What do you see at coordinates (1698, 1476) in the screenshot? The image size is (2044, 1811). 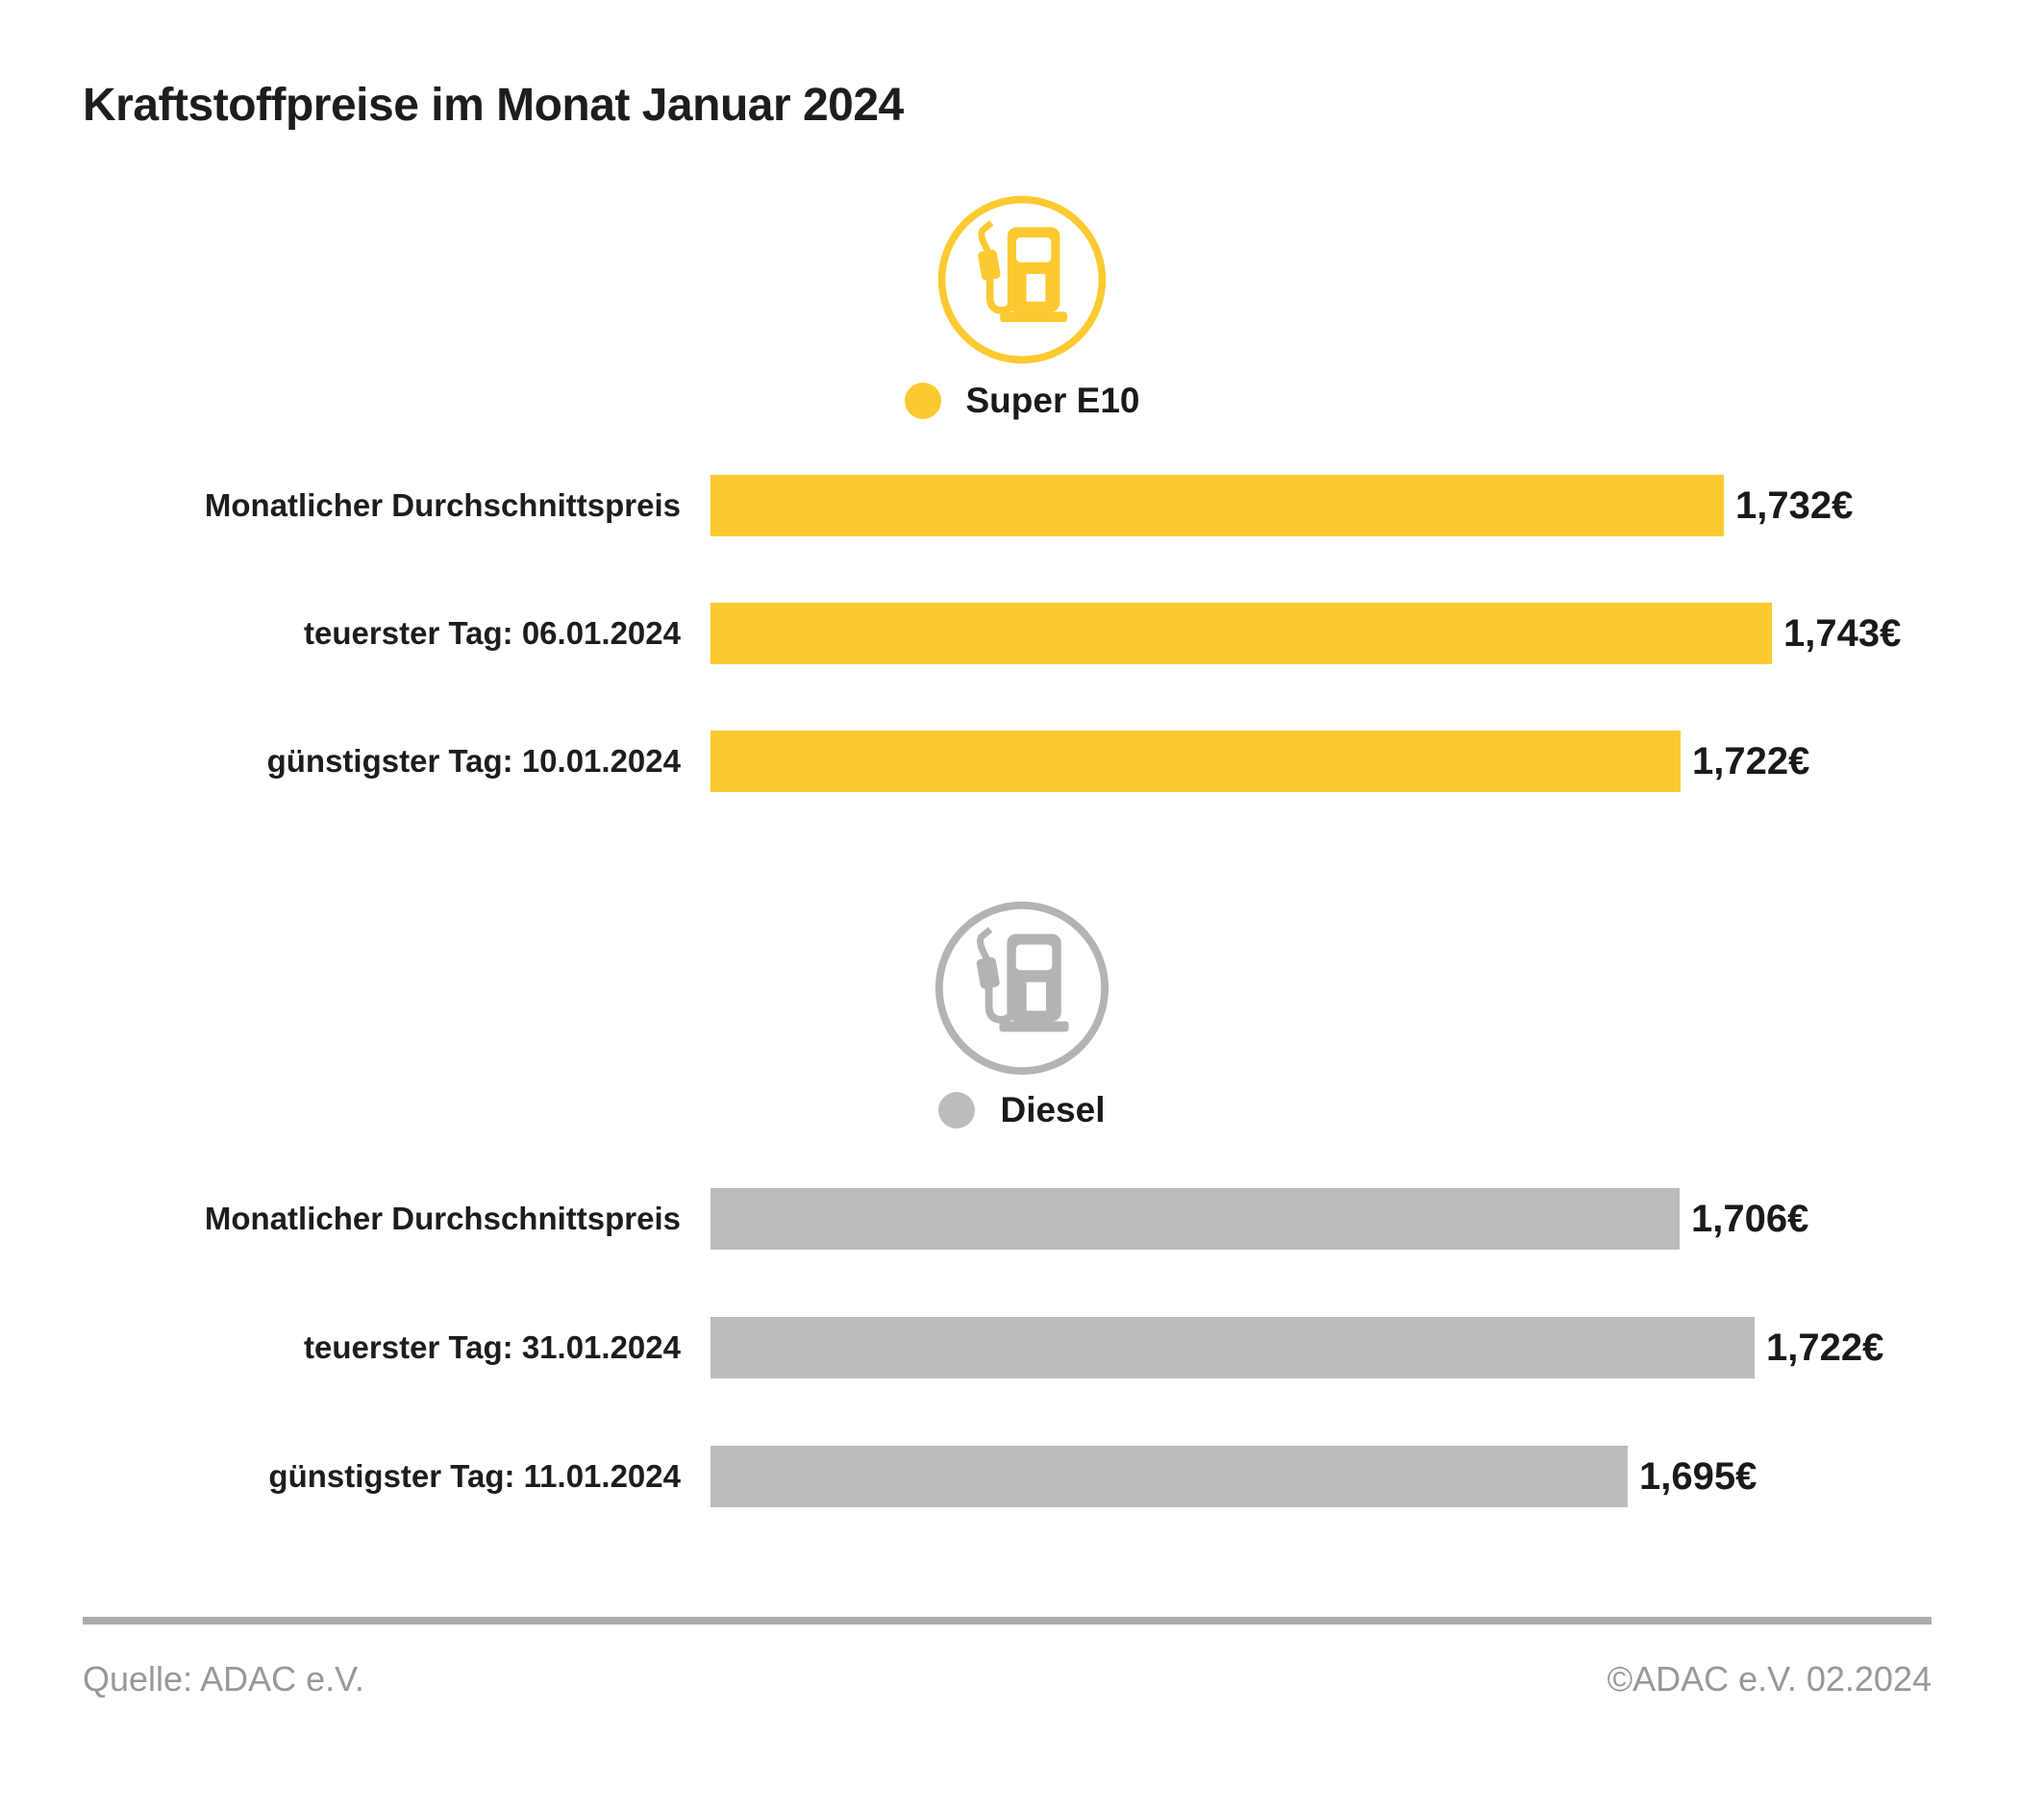 I see `bar-value: 1,695€` at bounding box center [1698, 1476].